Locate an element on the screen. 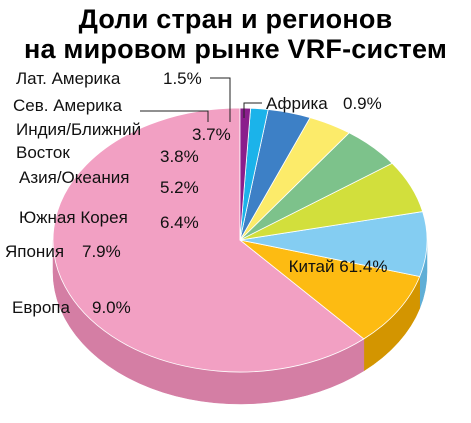 The image size is (471, 423). category-label-2: Япония is located at coordinates (34, 251).